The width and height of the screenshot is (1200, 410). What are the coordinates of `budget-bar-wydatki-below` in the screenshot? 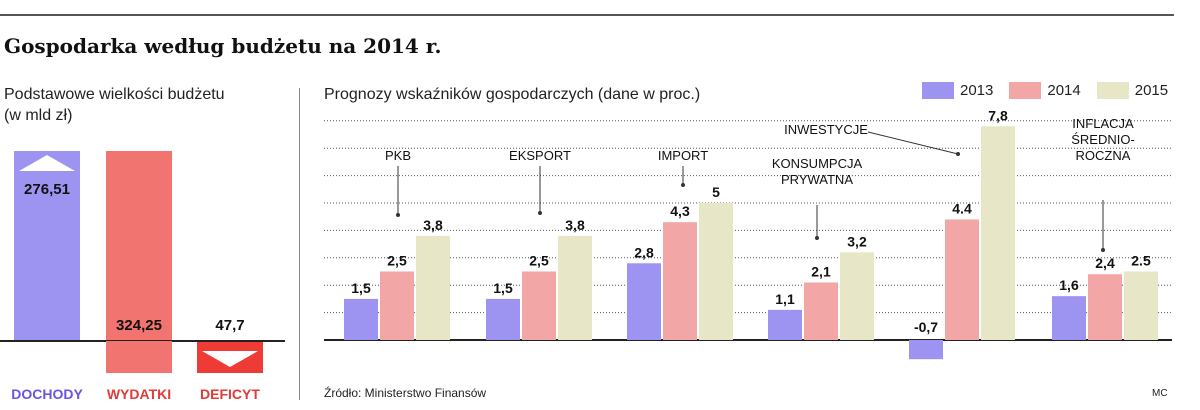 It's located at (139, 357).